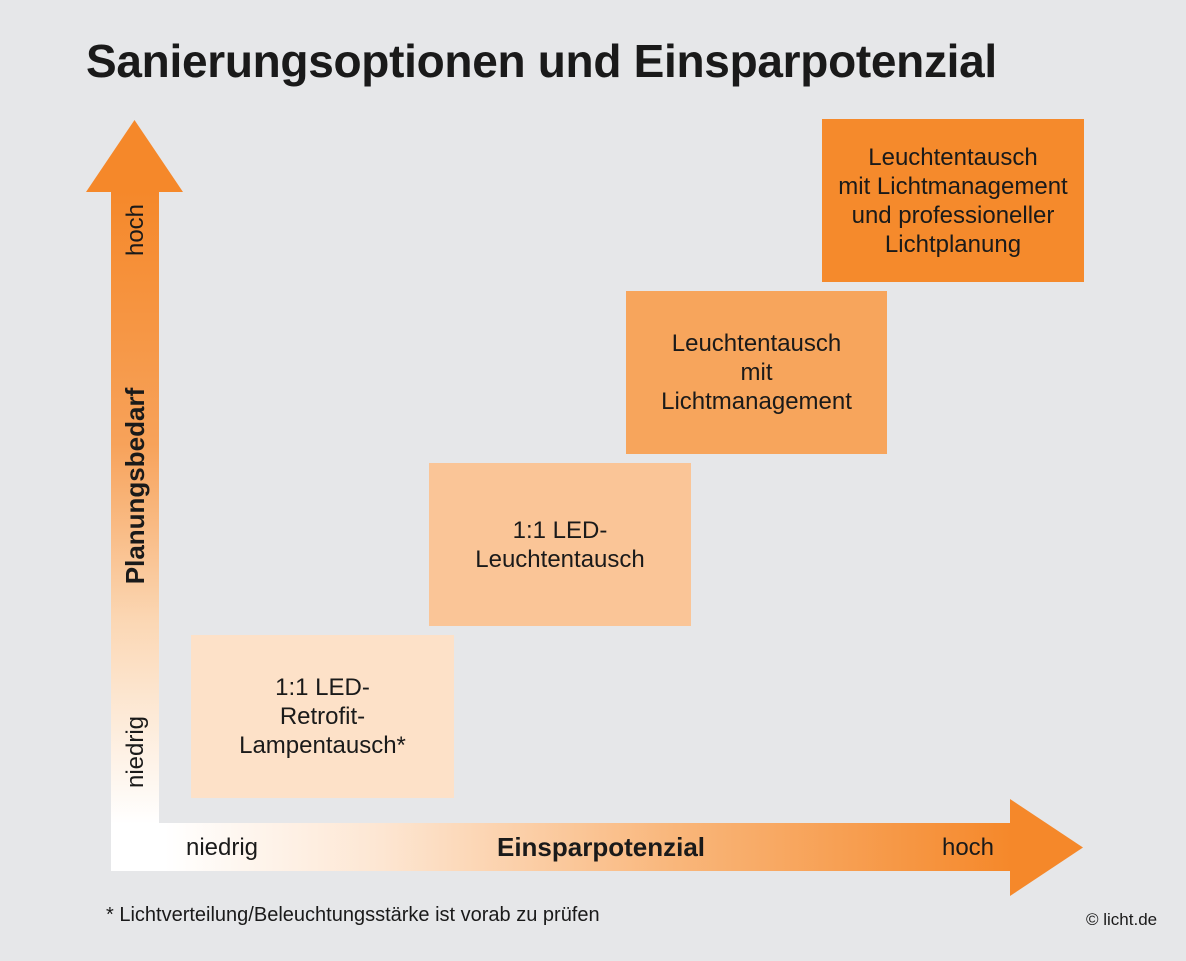 The width and height of the screenshot is (1186, 961). I want to click on y-axis-high-label: hoch, so click(135, 230).